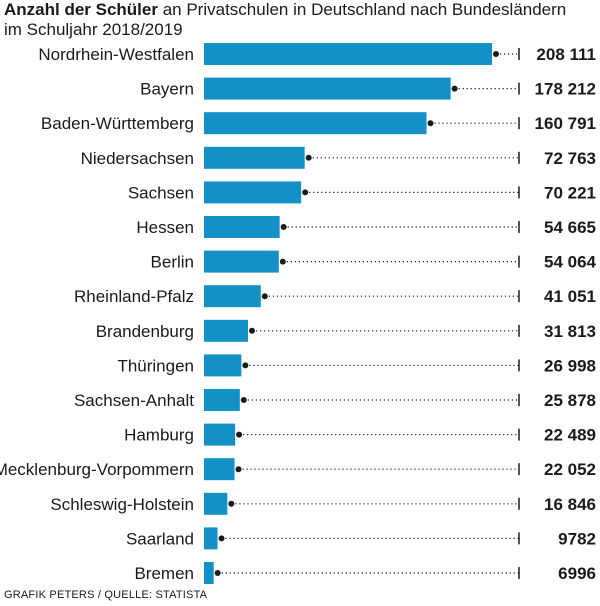 This screenshot has height=606, width=600. I want to click on category-label: Hamburg, so click(159, 435).